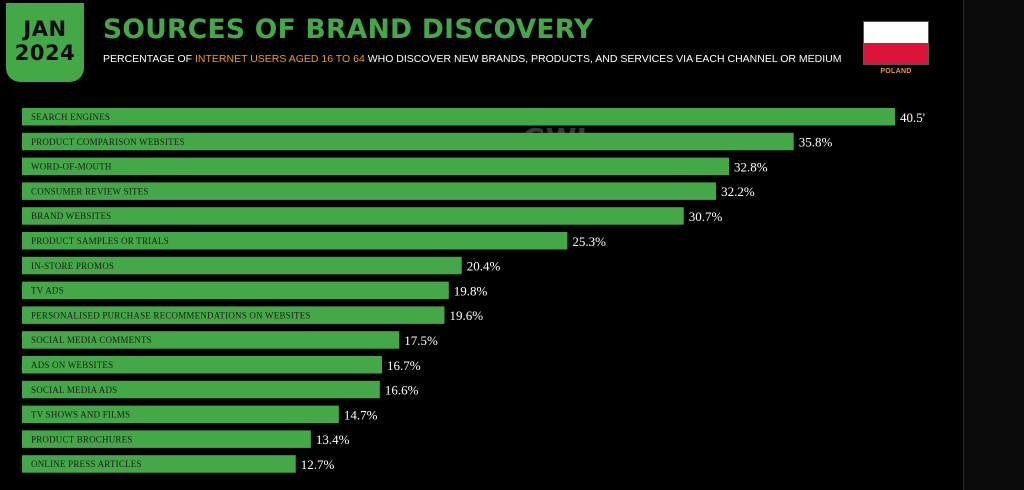 The width and height of the screenshot is (1024, 490). What do you see at coordinates (816, 142) in the screenshot?
I see `value-label: 35.8%` at bounding box center [816, 142].